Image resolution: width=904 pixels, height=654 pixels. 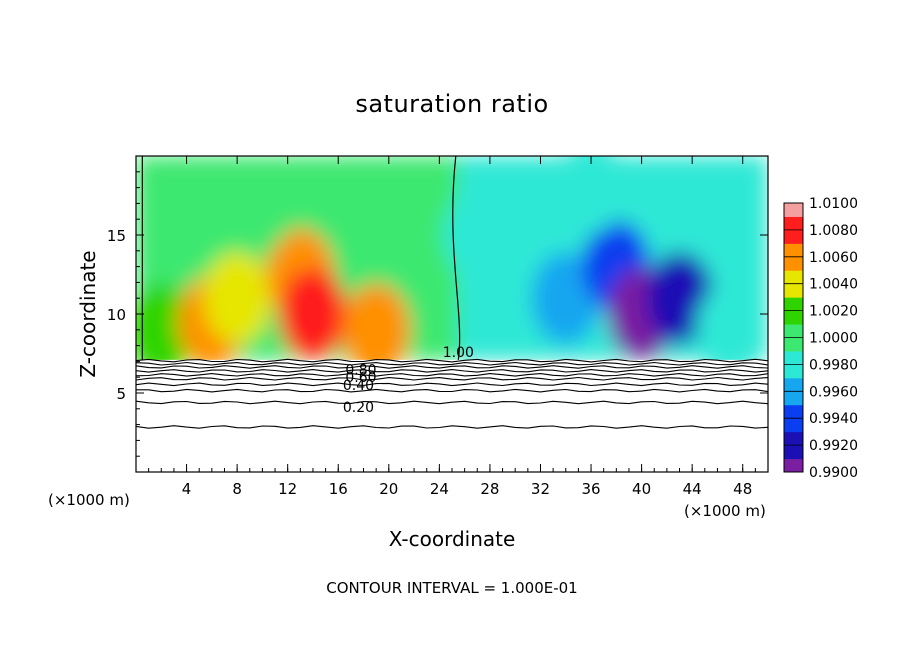 I want to click on colorbar-label: 1.0060, so click(x=833, y=258).